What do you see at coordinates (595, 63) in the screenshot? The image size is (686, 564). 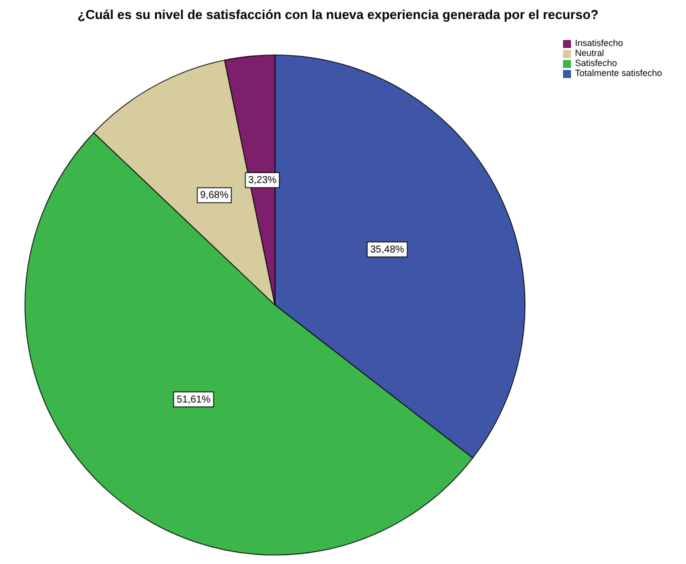 I see `legend-label: Satisfecho` at bounding box center [595, 63].